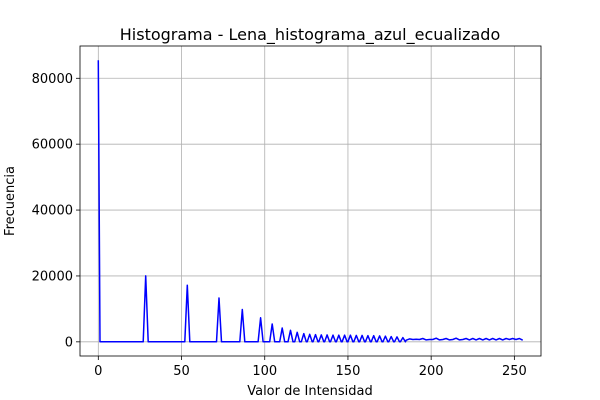 The height and width of the screenshot is (400, 600). I want to click on x-tick-label: 50, so click(181, 371).